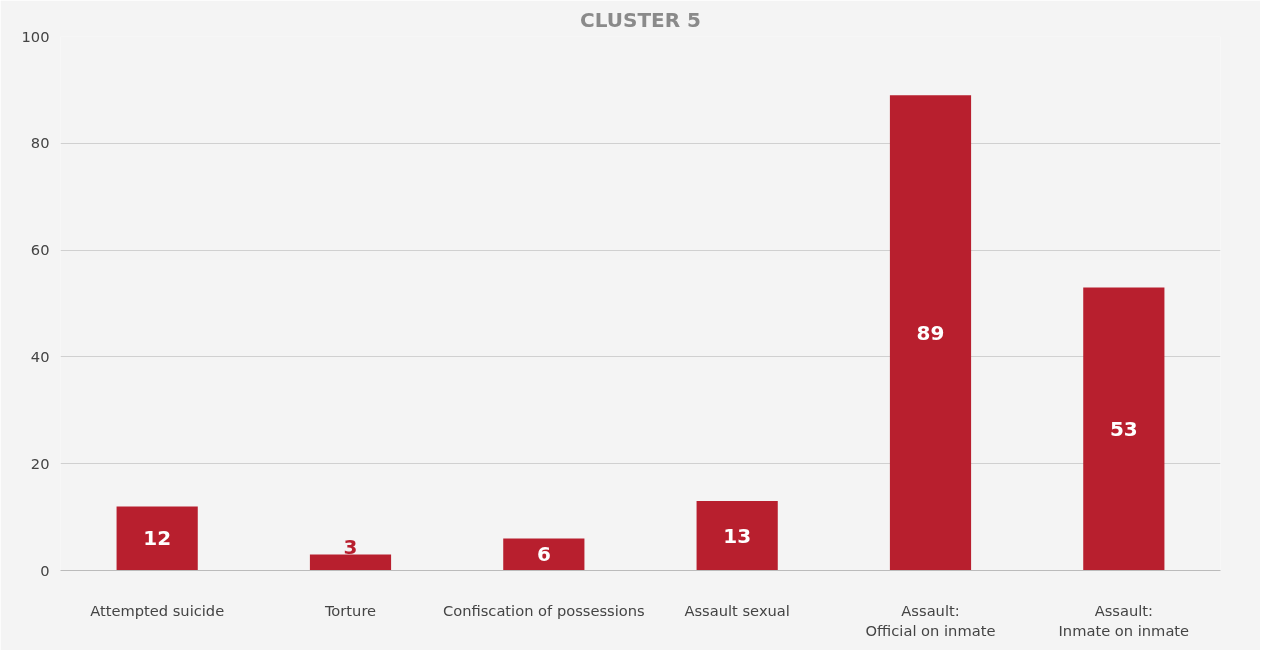  I want to click on y-tick-label: 0, so click(45, 570).